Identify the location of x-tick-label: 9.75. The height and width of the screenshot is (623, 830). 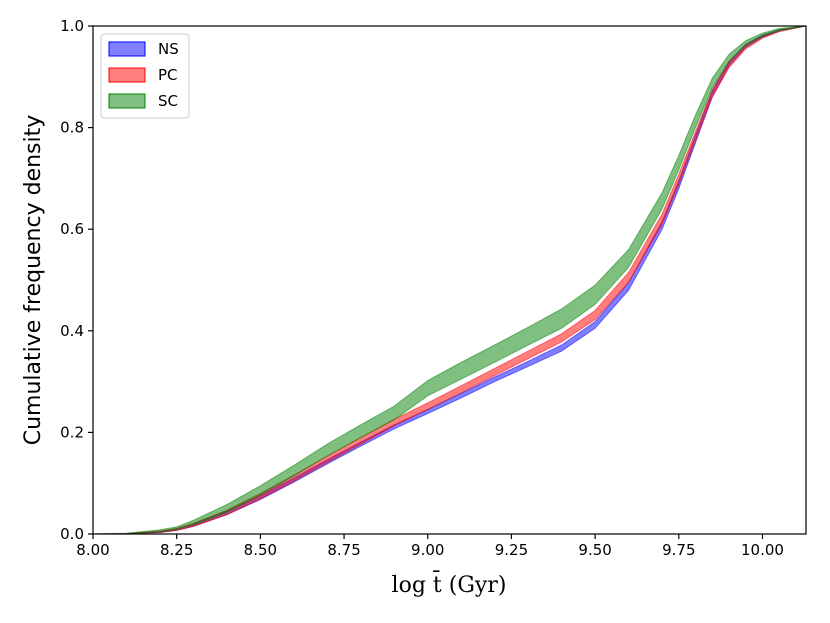
(678, 550).